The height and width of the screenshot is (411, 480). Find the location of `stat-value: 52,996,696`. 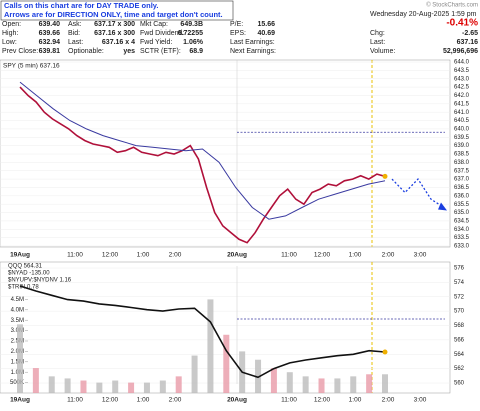

stat-value: 52,996,696 is located at coordinates (460, 51).